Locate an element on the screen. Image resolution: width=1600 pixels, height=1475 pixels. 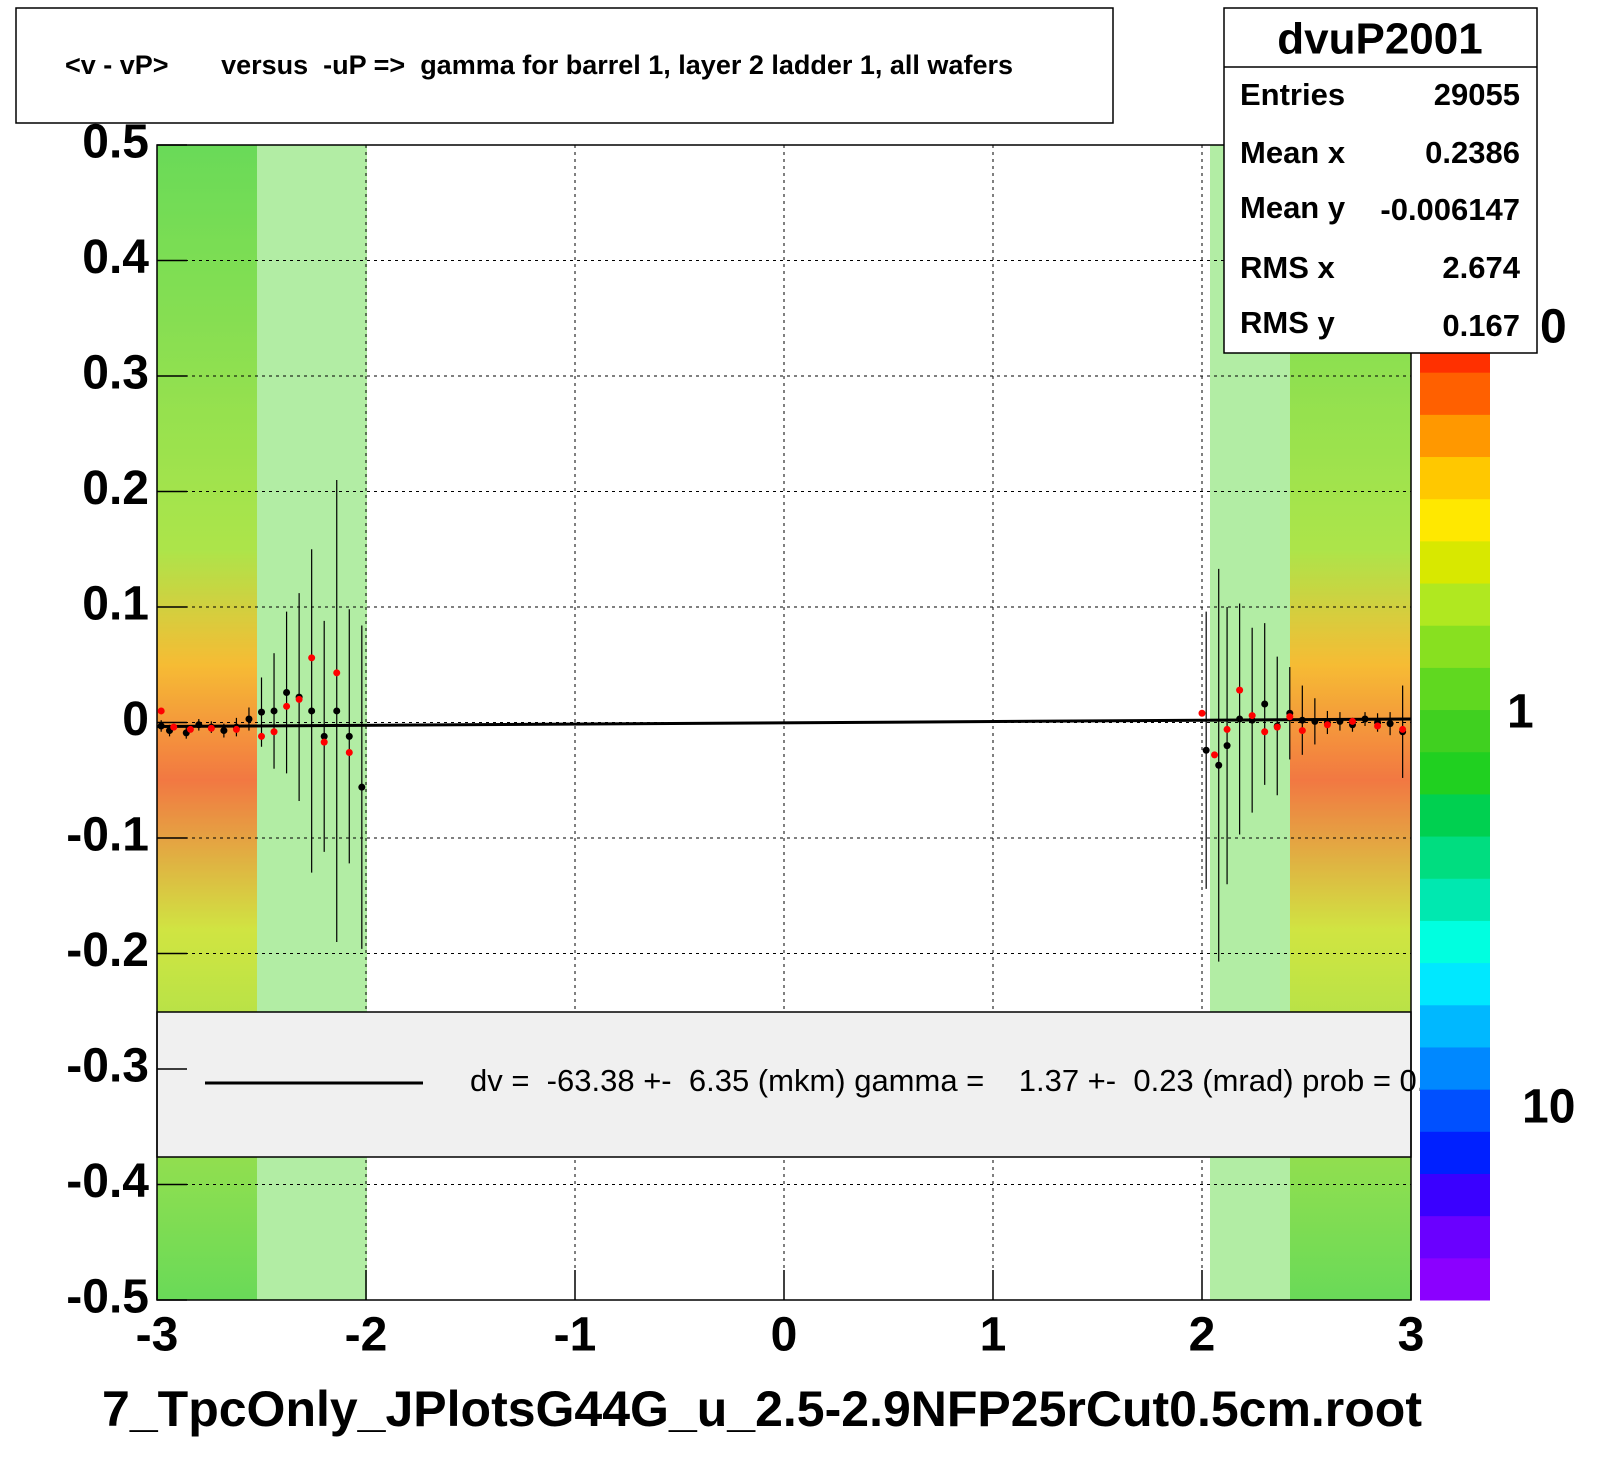
y-tick-label: -0.5 is located at coordinates (107, 1297).